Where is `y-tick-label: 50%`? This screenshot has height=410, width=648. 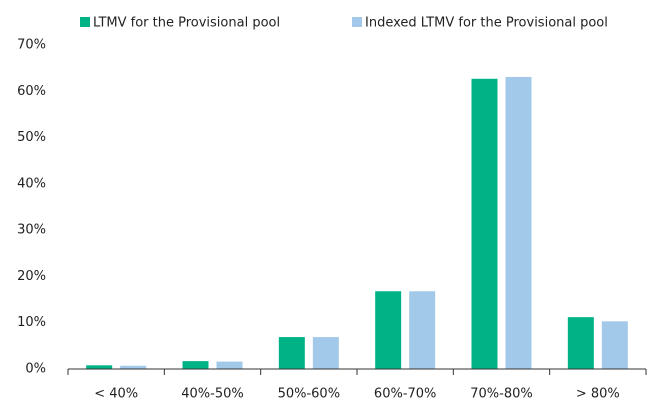 y-tick-label: 50% is located at coordinates (31, 137).